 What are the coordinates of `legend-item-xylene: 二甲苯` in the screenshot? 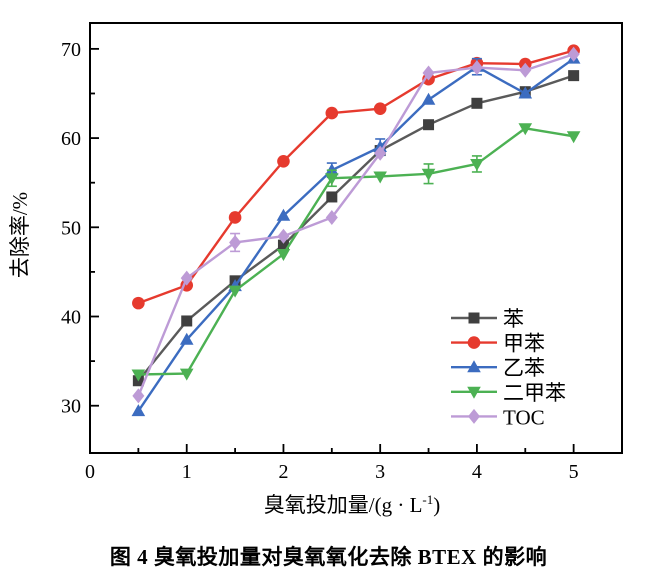 It's located at (508, 393).